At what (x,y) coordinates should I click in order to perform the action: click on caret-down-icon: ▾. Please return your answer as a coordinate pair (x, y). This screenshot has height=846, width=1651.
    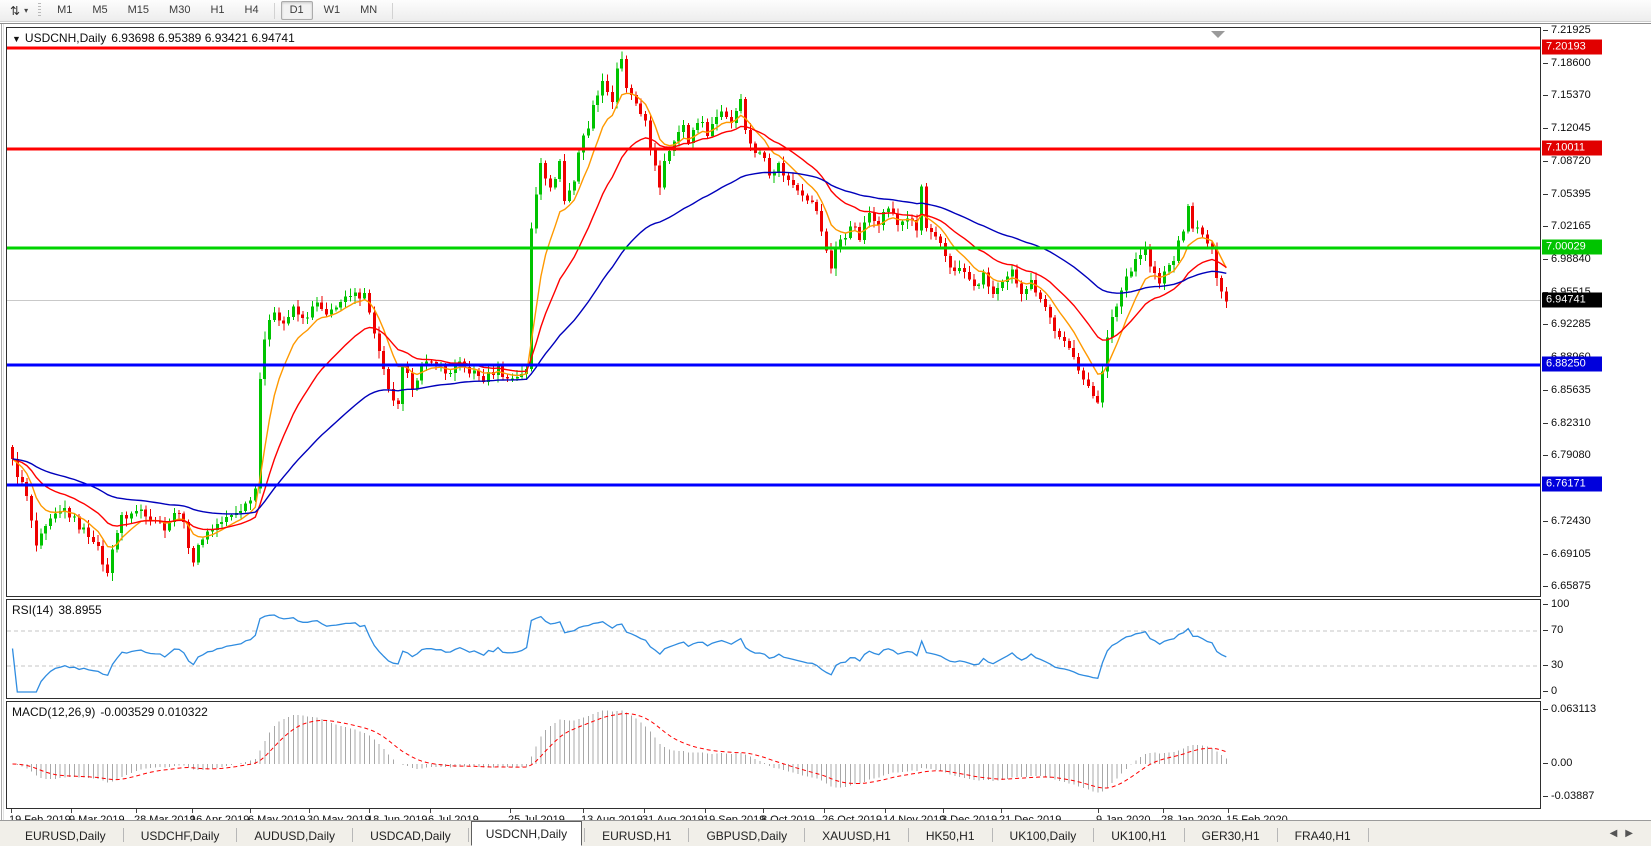
    Looking at the image, I should click on (26, 10).